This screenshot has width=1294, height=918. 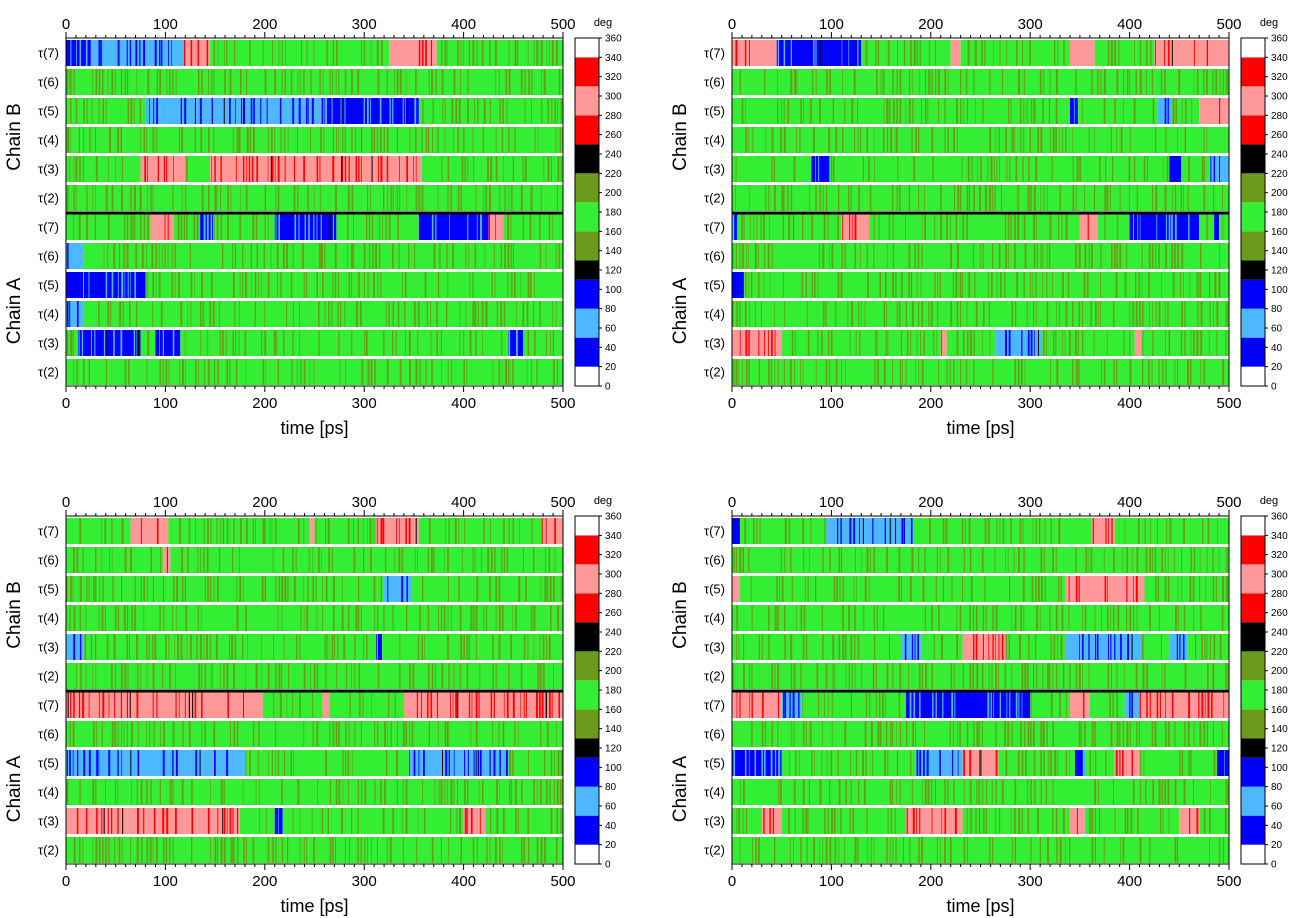 I want to click on heatmap-row, so click(x=314, y=140).